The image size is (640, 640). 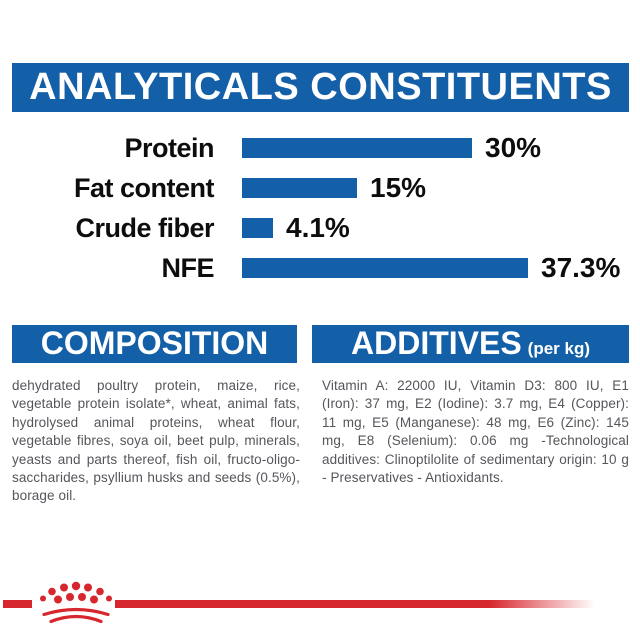 I want to click on chart-row-nfe: NFE 37.3%, so click(x=320, y=268).